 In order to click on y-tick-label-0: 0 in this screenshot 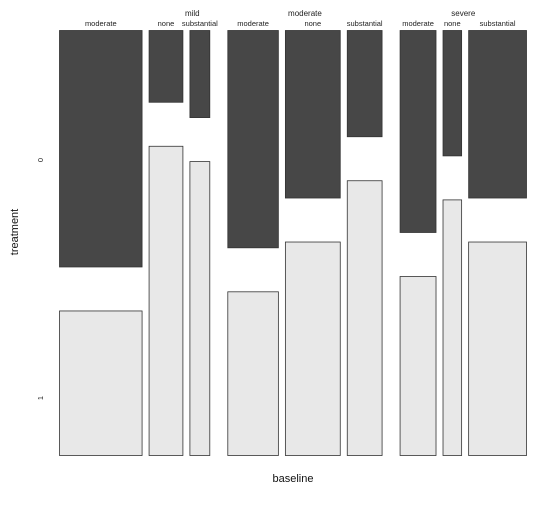, I will do `click(40, 160)`.